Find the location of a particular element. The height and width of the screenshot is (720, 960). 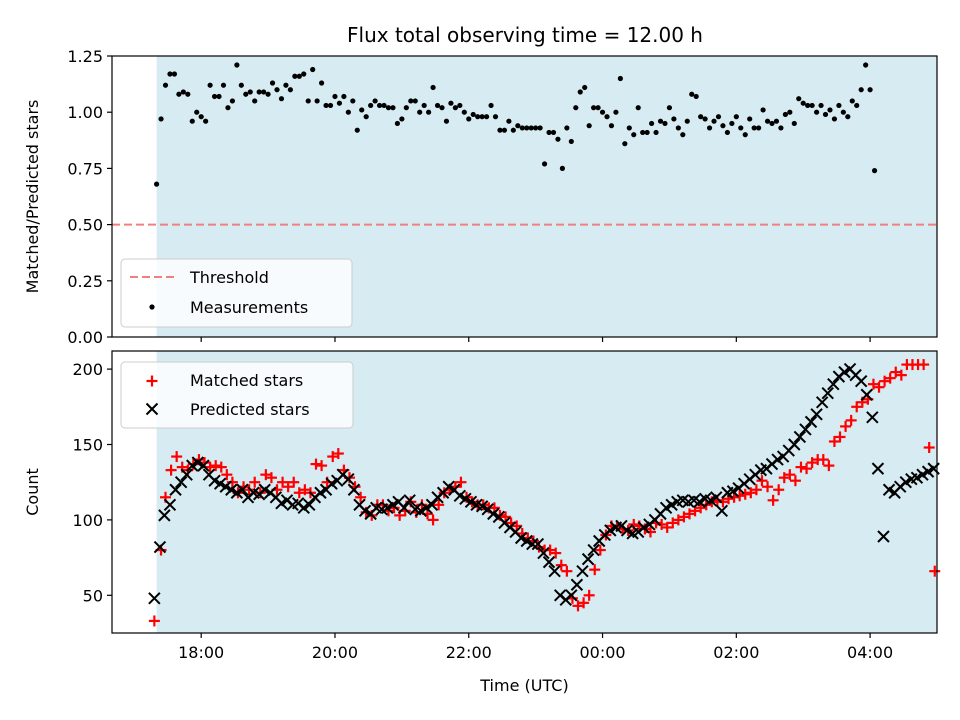

legend-matched-swatch is located at coordinates (152, 381).